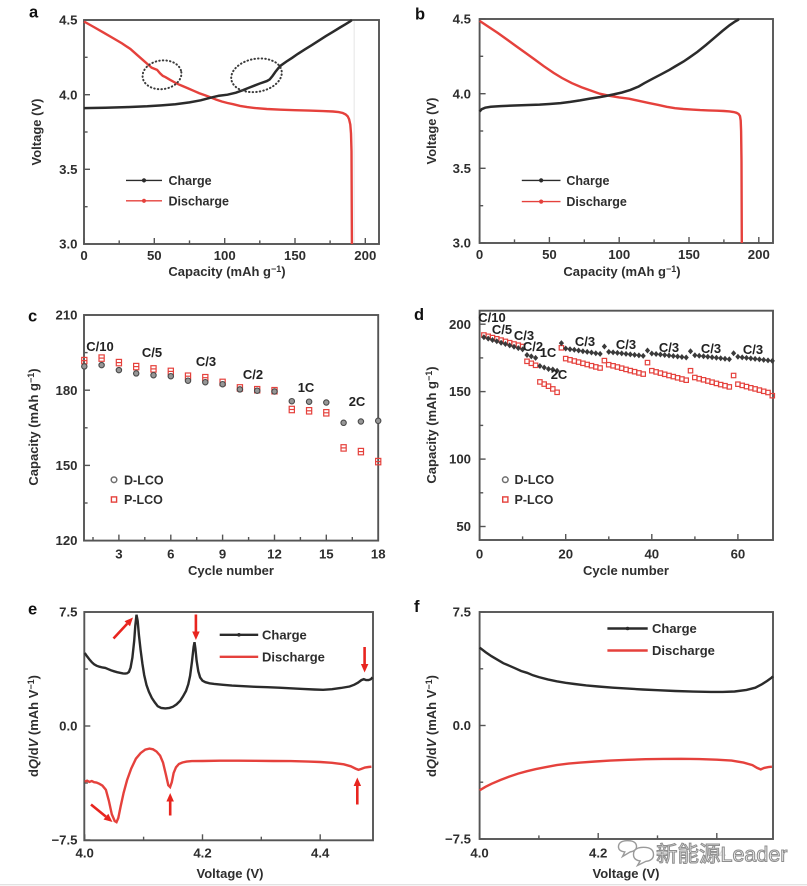 The height and width of the screenshot is (886, 807). What do you see at coordinates (32, 317) in the screenshot?
I see `svg-text: c` at bounding box center [32, 317].